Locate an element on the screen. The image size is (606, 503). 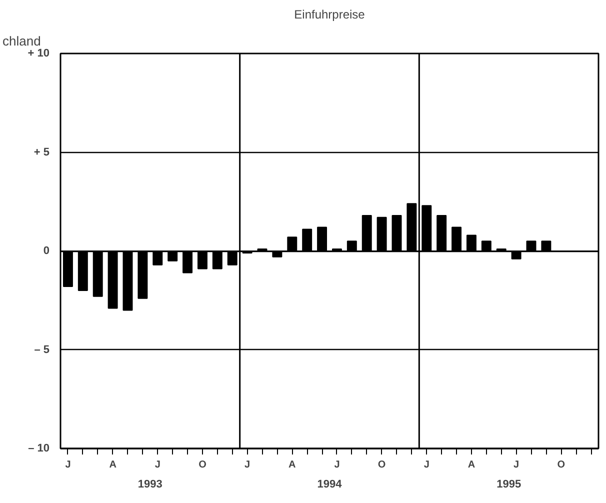
chart-title: Einfuhrpreise is located at coordinates (330, 15).